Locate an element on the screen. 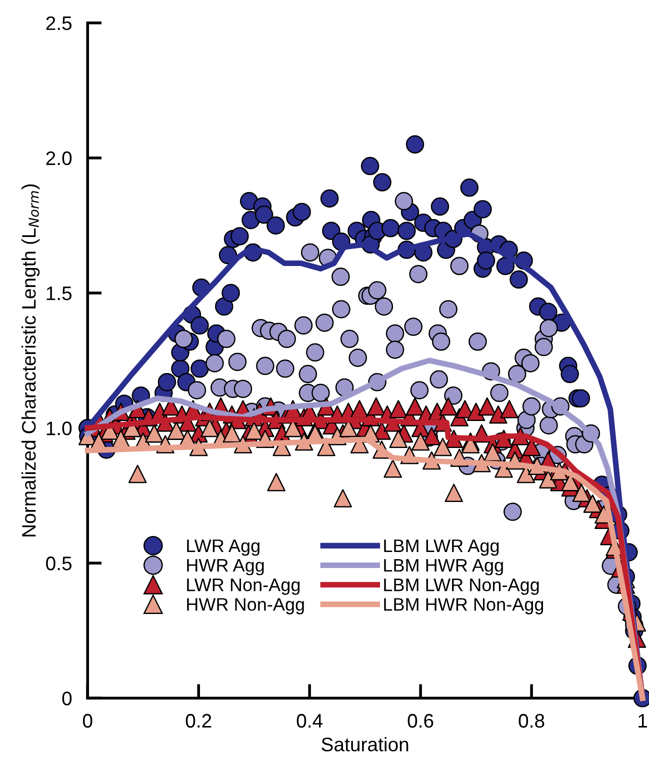 This screenshot has width=649, height=763. x-tick-label: 0.8 is located at coordinates (531, 721).